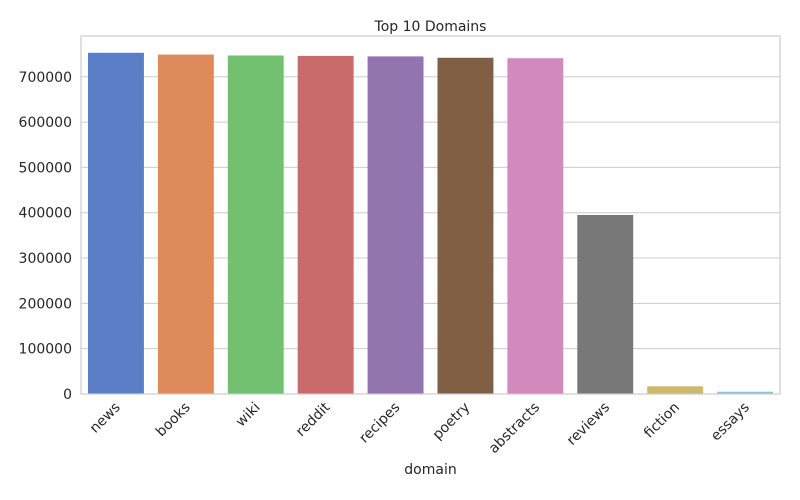 Image resolution: width=800 pixels, height=500 pixels. What do you see at coordinates (67, 395) in the screenshot?
I see `y-tick-label: 0` at bounding box center [67, 395].